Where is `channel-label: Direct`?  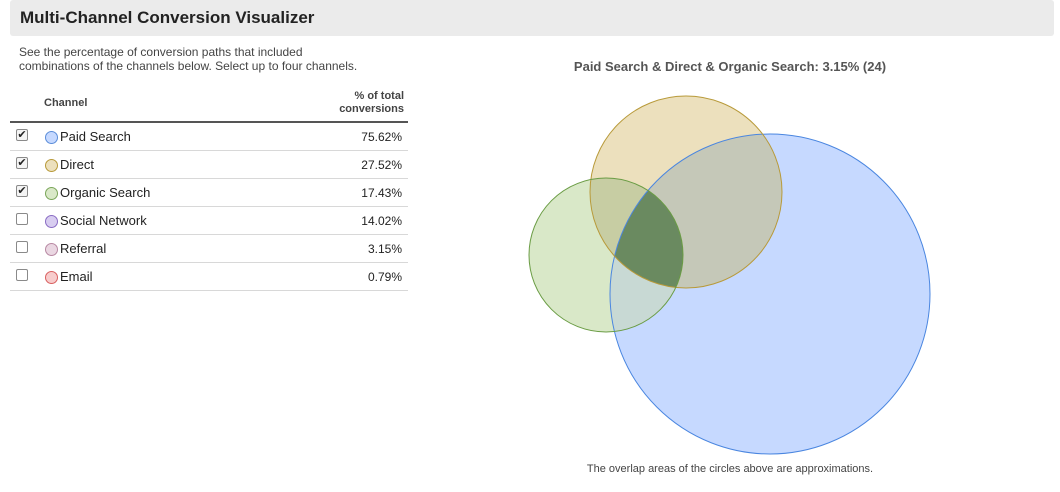 channel-label: Direct is located at coordinates (77, 164).